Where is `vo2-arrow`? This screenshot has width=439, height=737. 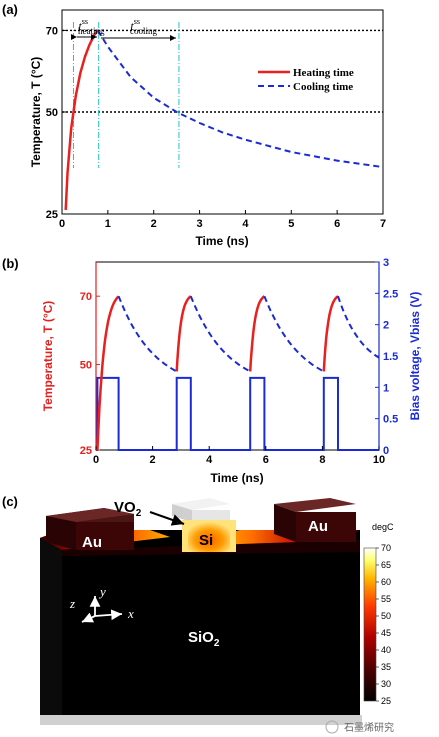
vo2-arrow is located at coordinates (167, 518).